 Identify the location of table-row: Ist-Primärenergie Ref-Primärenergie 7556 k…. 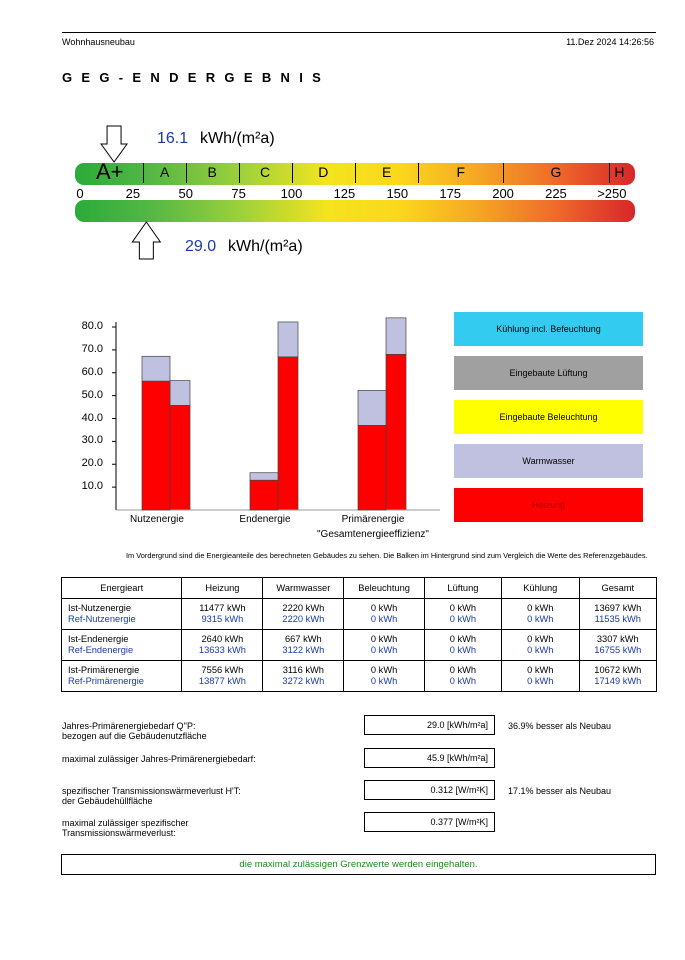
(359, 676).